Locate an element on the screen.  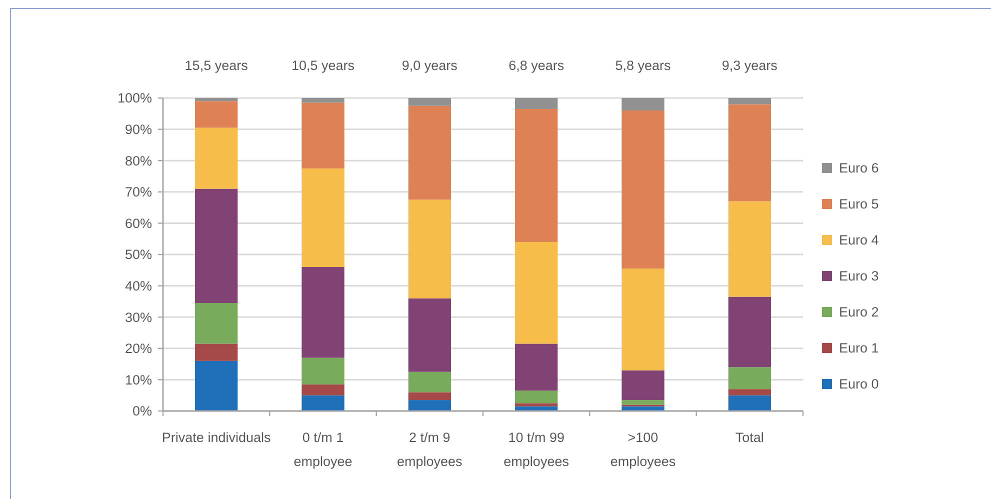
x-tick-label: Total is located at coordinates (749, 437).